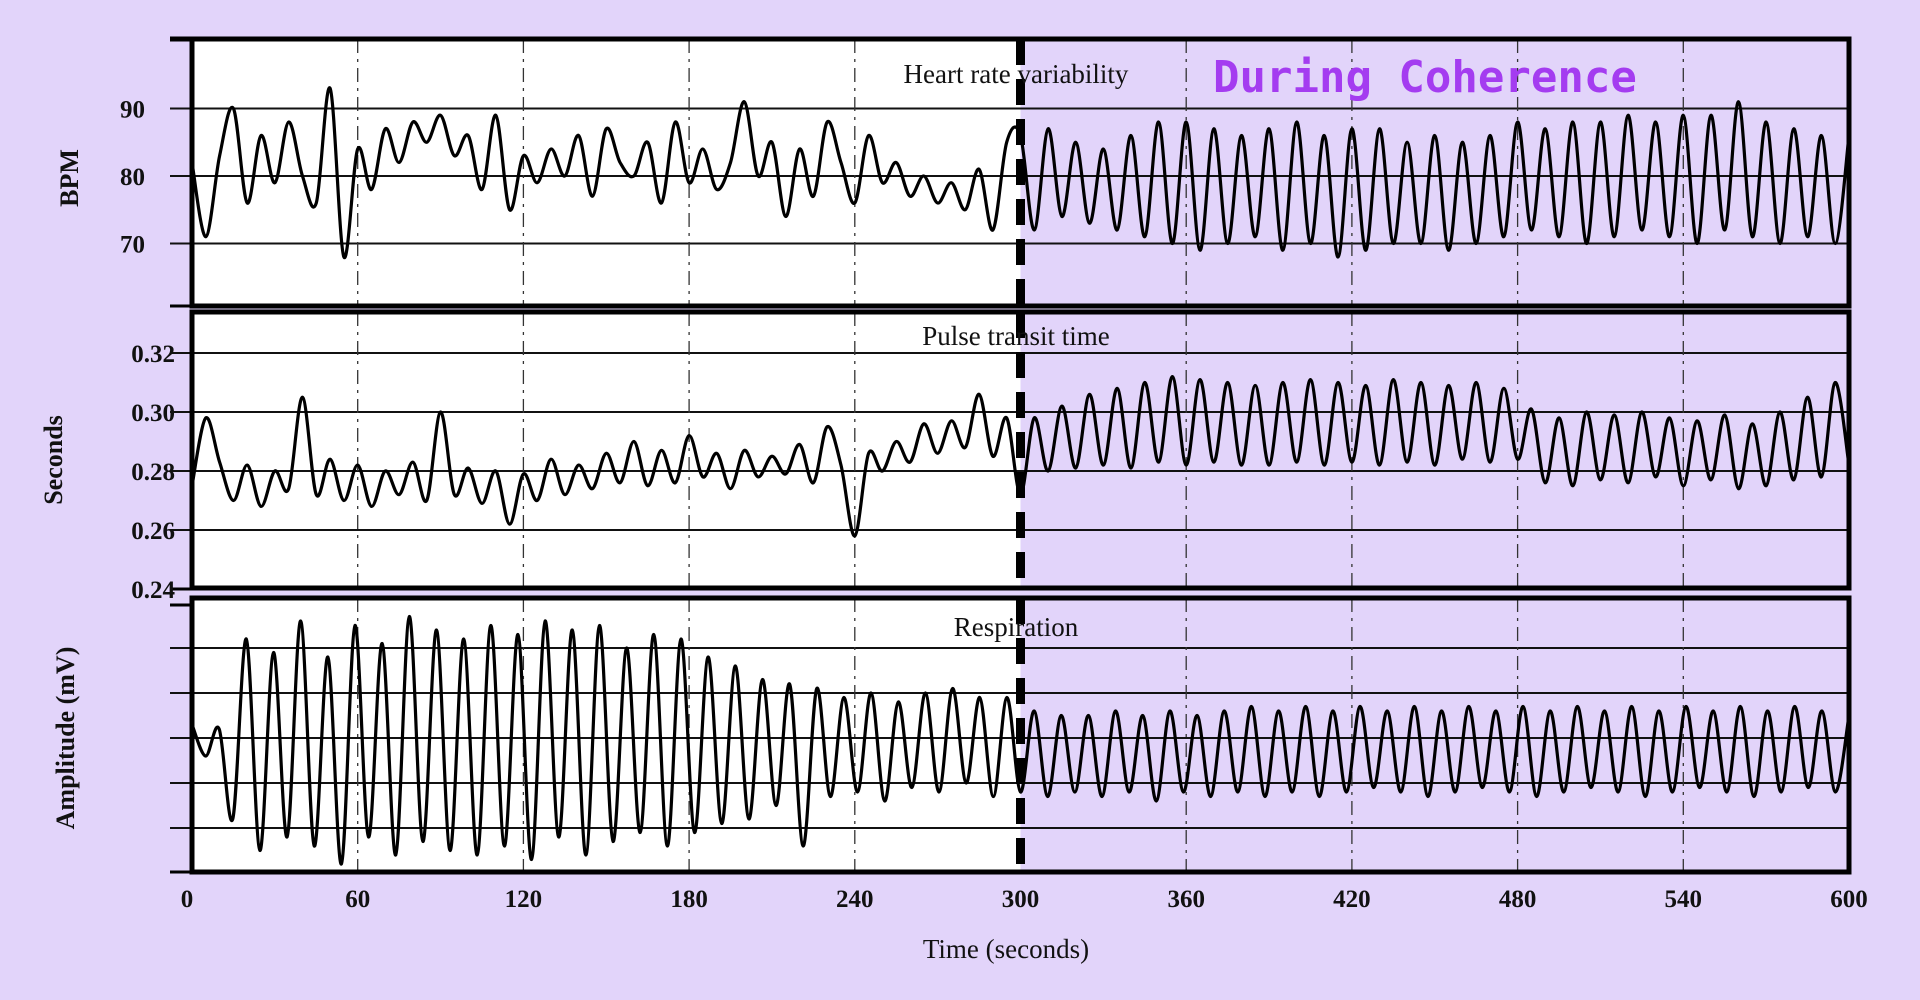 This screenshot has height=1000, width=1920. Describe the element at coordinates (153, 531) in the screenshot. I see `y-tick-label: 0.26` at that location.